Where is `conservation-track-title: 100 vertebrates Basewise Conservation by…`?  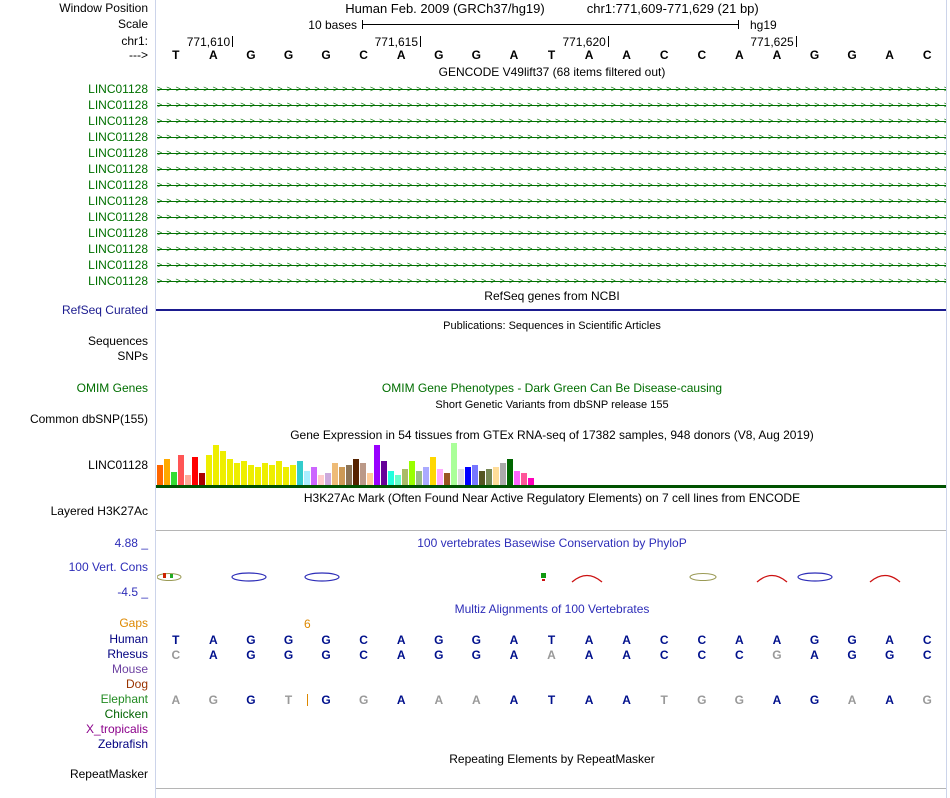 conservation-track-title: 100 vertebrates Basewise Conservation by… is located at coordinates (552, 543).